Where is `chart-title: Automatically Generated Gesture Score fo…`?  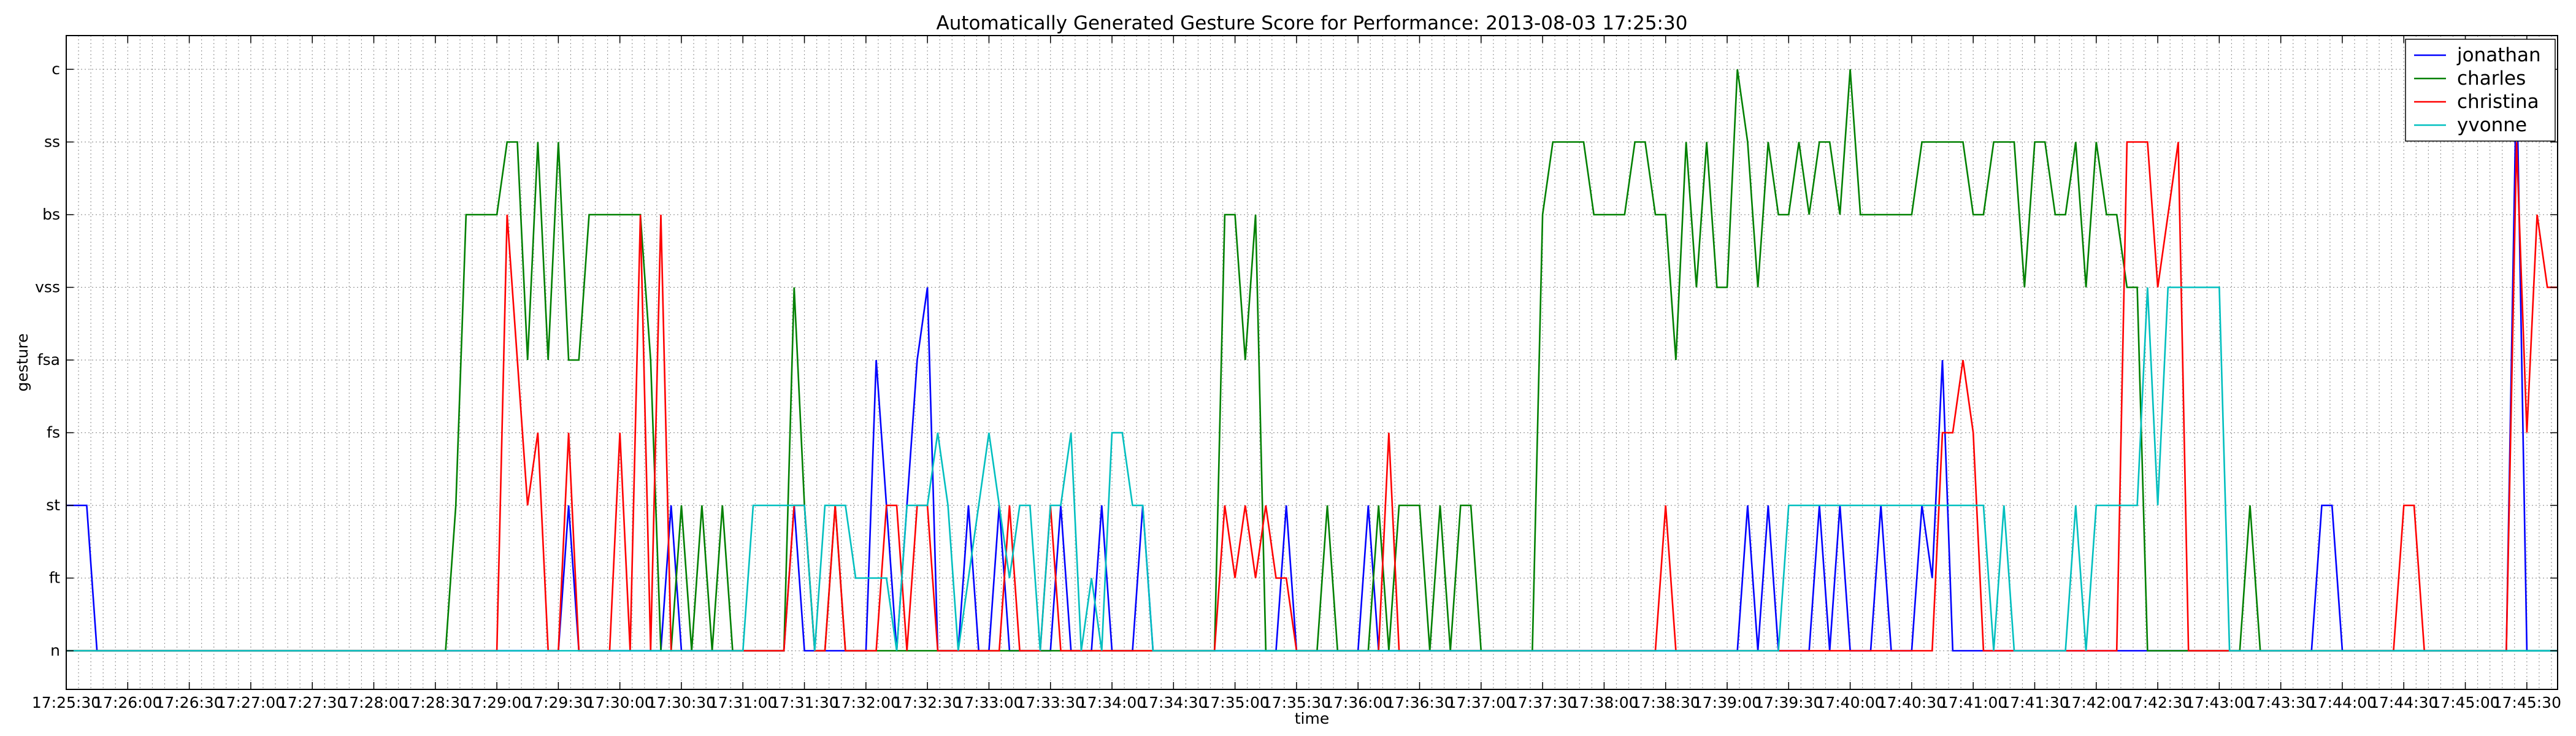 chart-title: Automatically Generated Gesture Score fo… is located at coordinates (1312, 23).